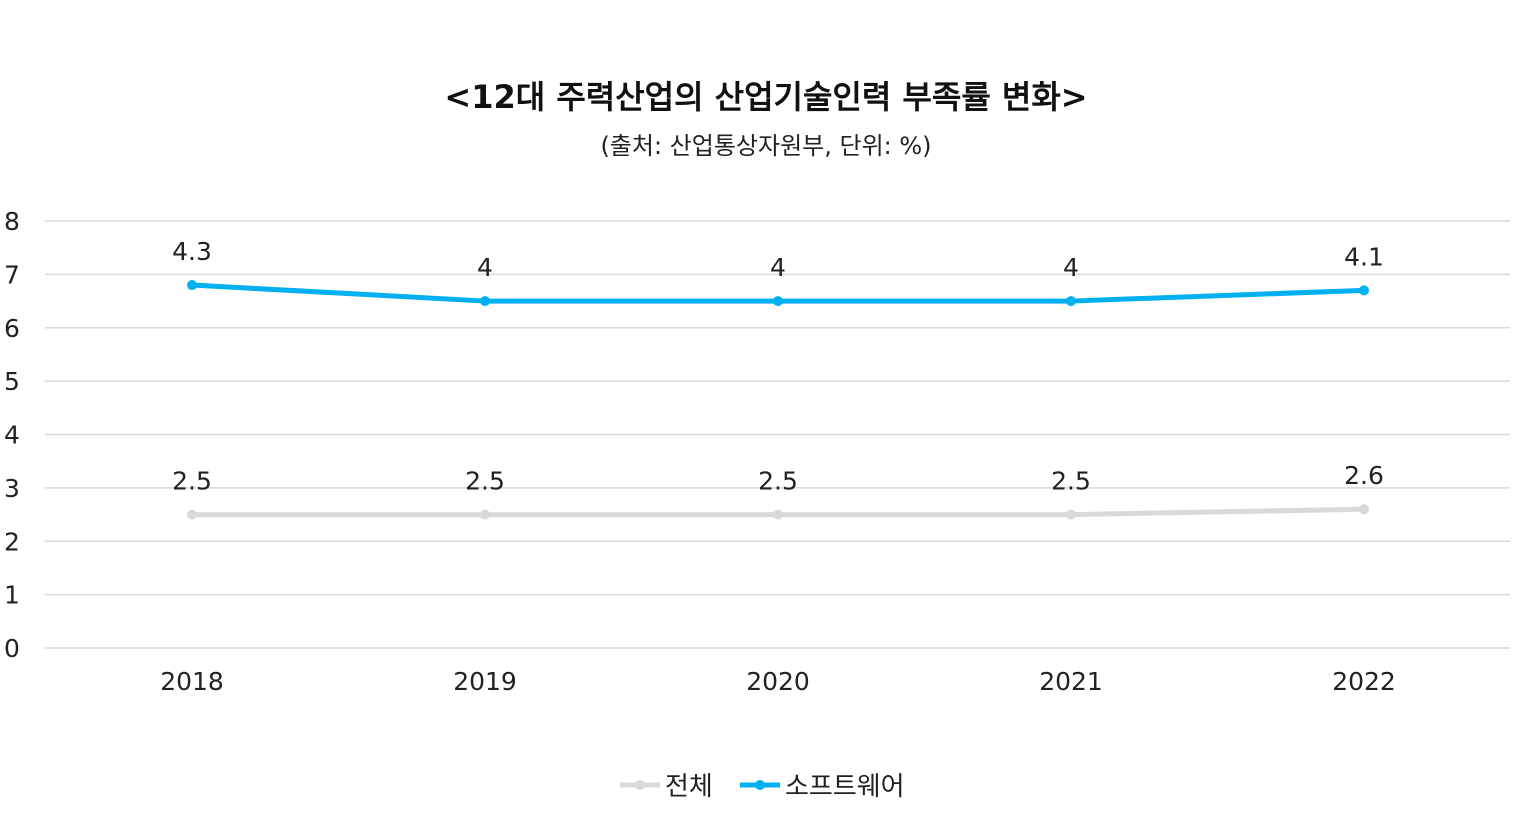  Describe the element at coordinates (778, 681) in the screenshot. I see `x-tick-label: 2020` at that location.